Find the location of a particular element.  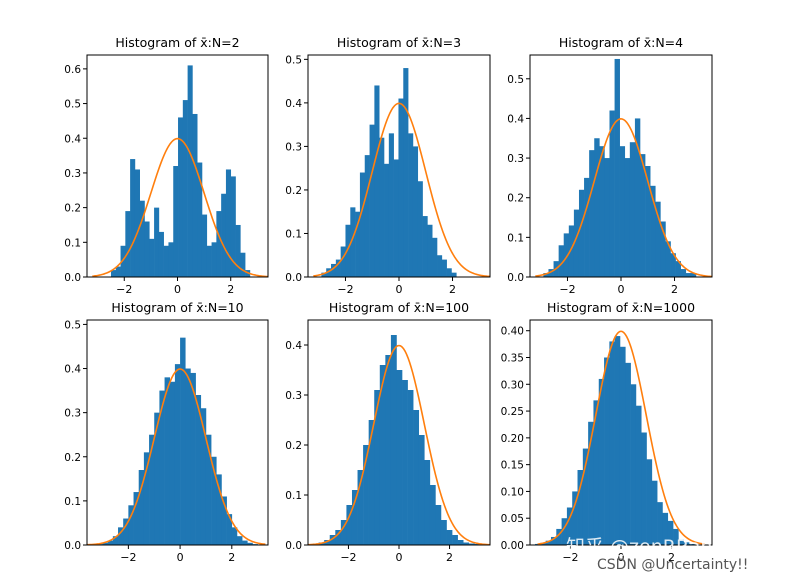

panel-title: Histogram of x̄:N=1000 is located at coordinates (621, 307).